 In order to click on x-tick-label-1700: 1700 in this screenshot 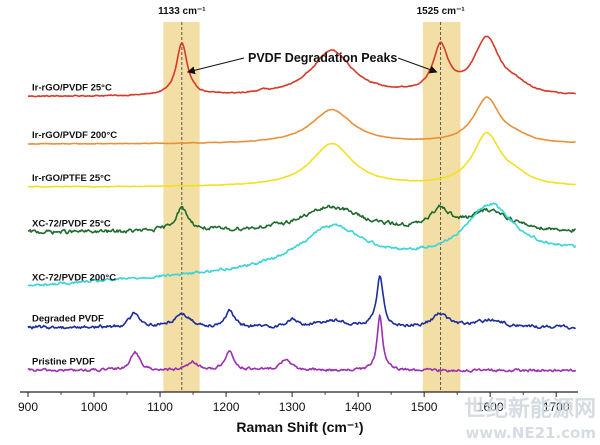, I will do `click(556, 407)`.